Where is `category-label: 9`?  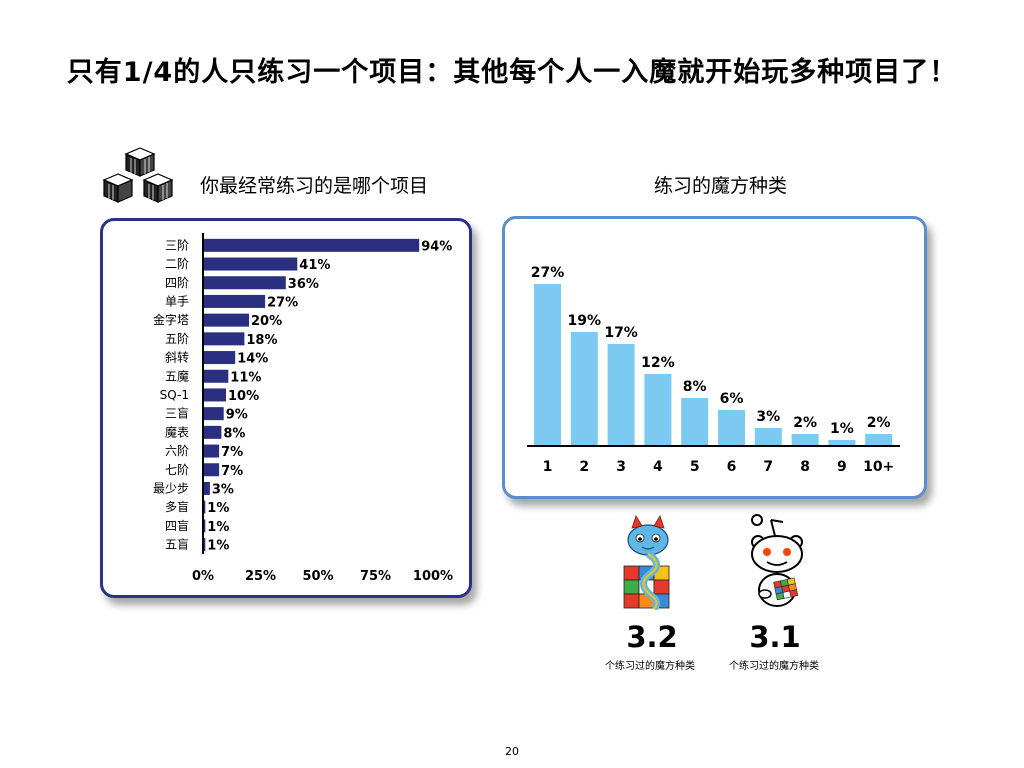 category-label: 9 is located at coordinates (842, 467).